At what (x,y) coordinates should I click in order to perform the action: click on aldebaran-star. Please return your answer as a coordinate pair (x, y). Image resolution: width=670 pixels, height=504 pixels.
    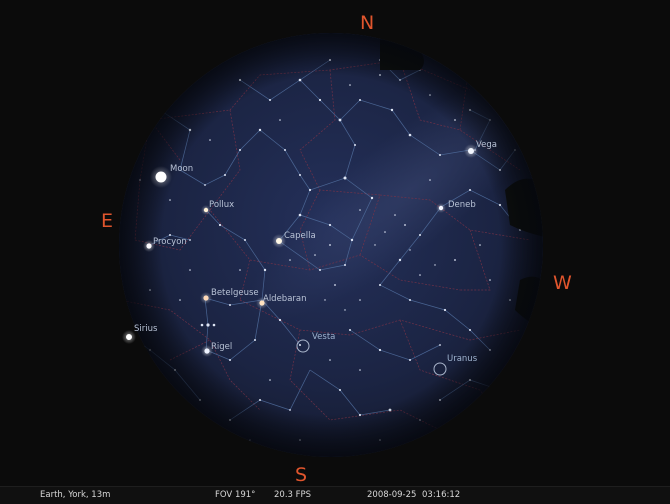
    Looking at the image, I should click on (262, 303).